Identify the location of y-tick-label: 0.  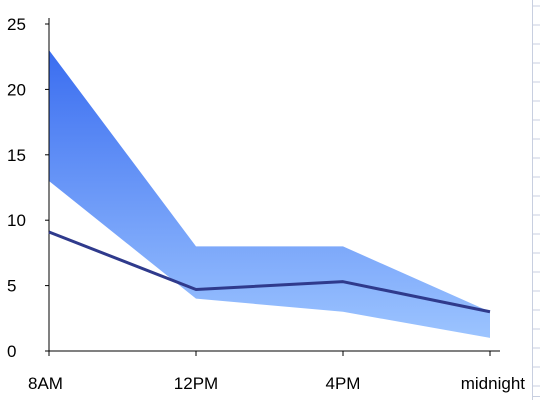
(11, 351).